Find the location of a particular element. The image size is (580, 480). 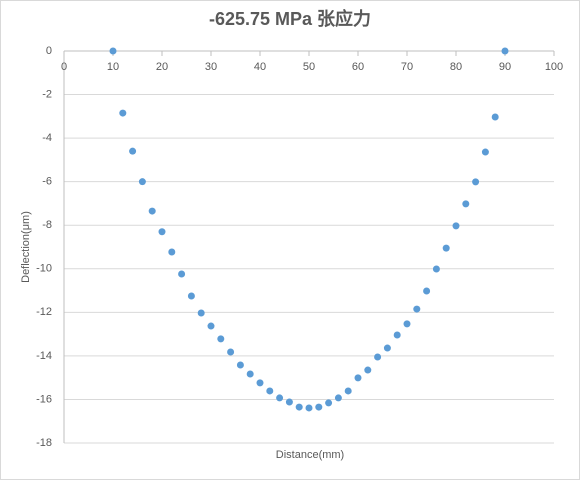

y-tick-label: -8 is located at coordinates (47, 225).